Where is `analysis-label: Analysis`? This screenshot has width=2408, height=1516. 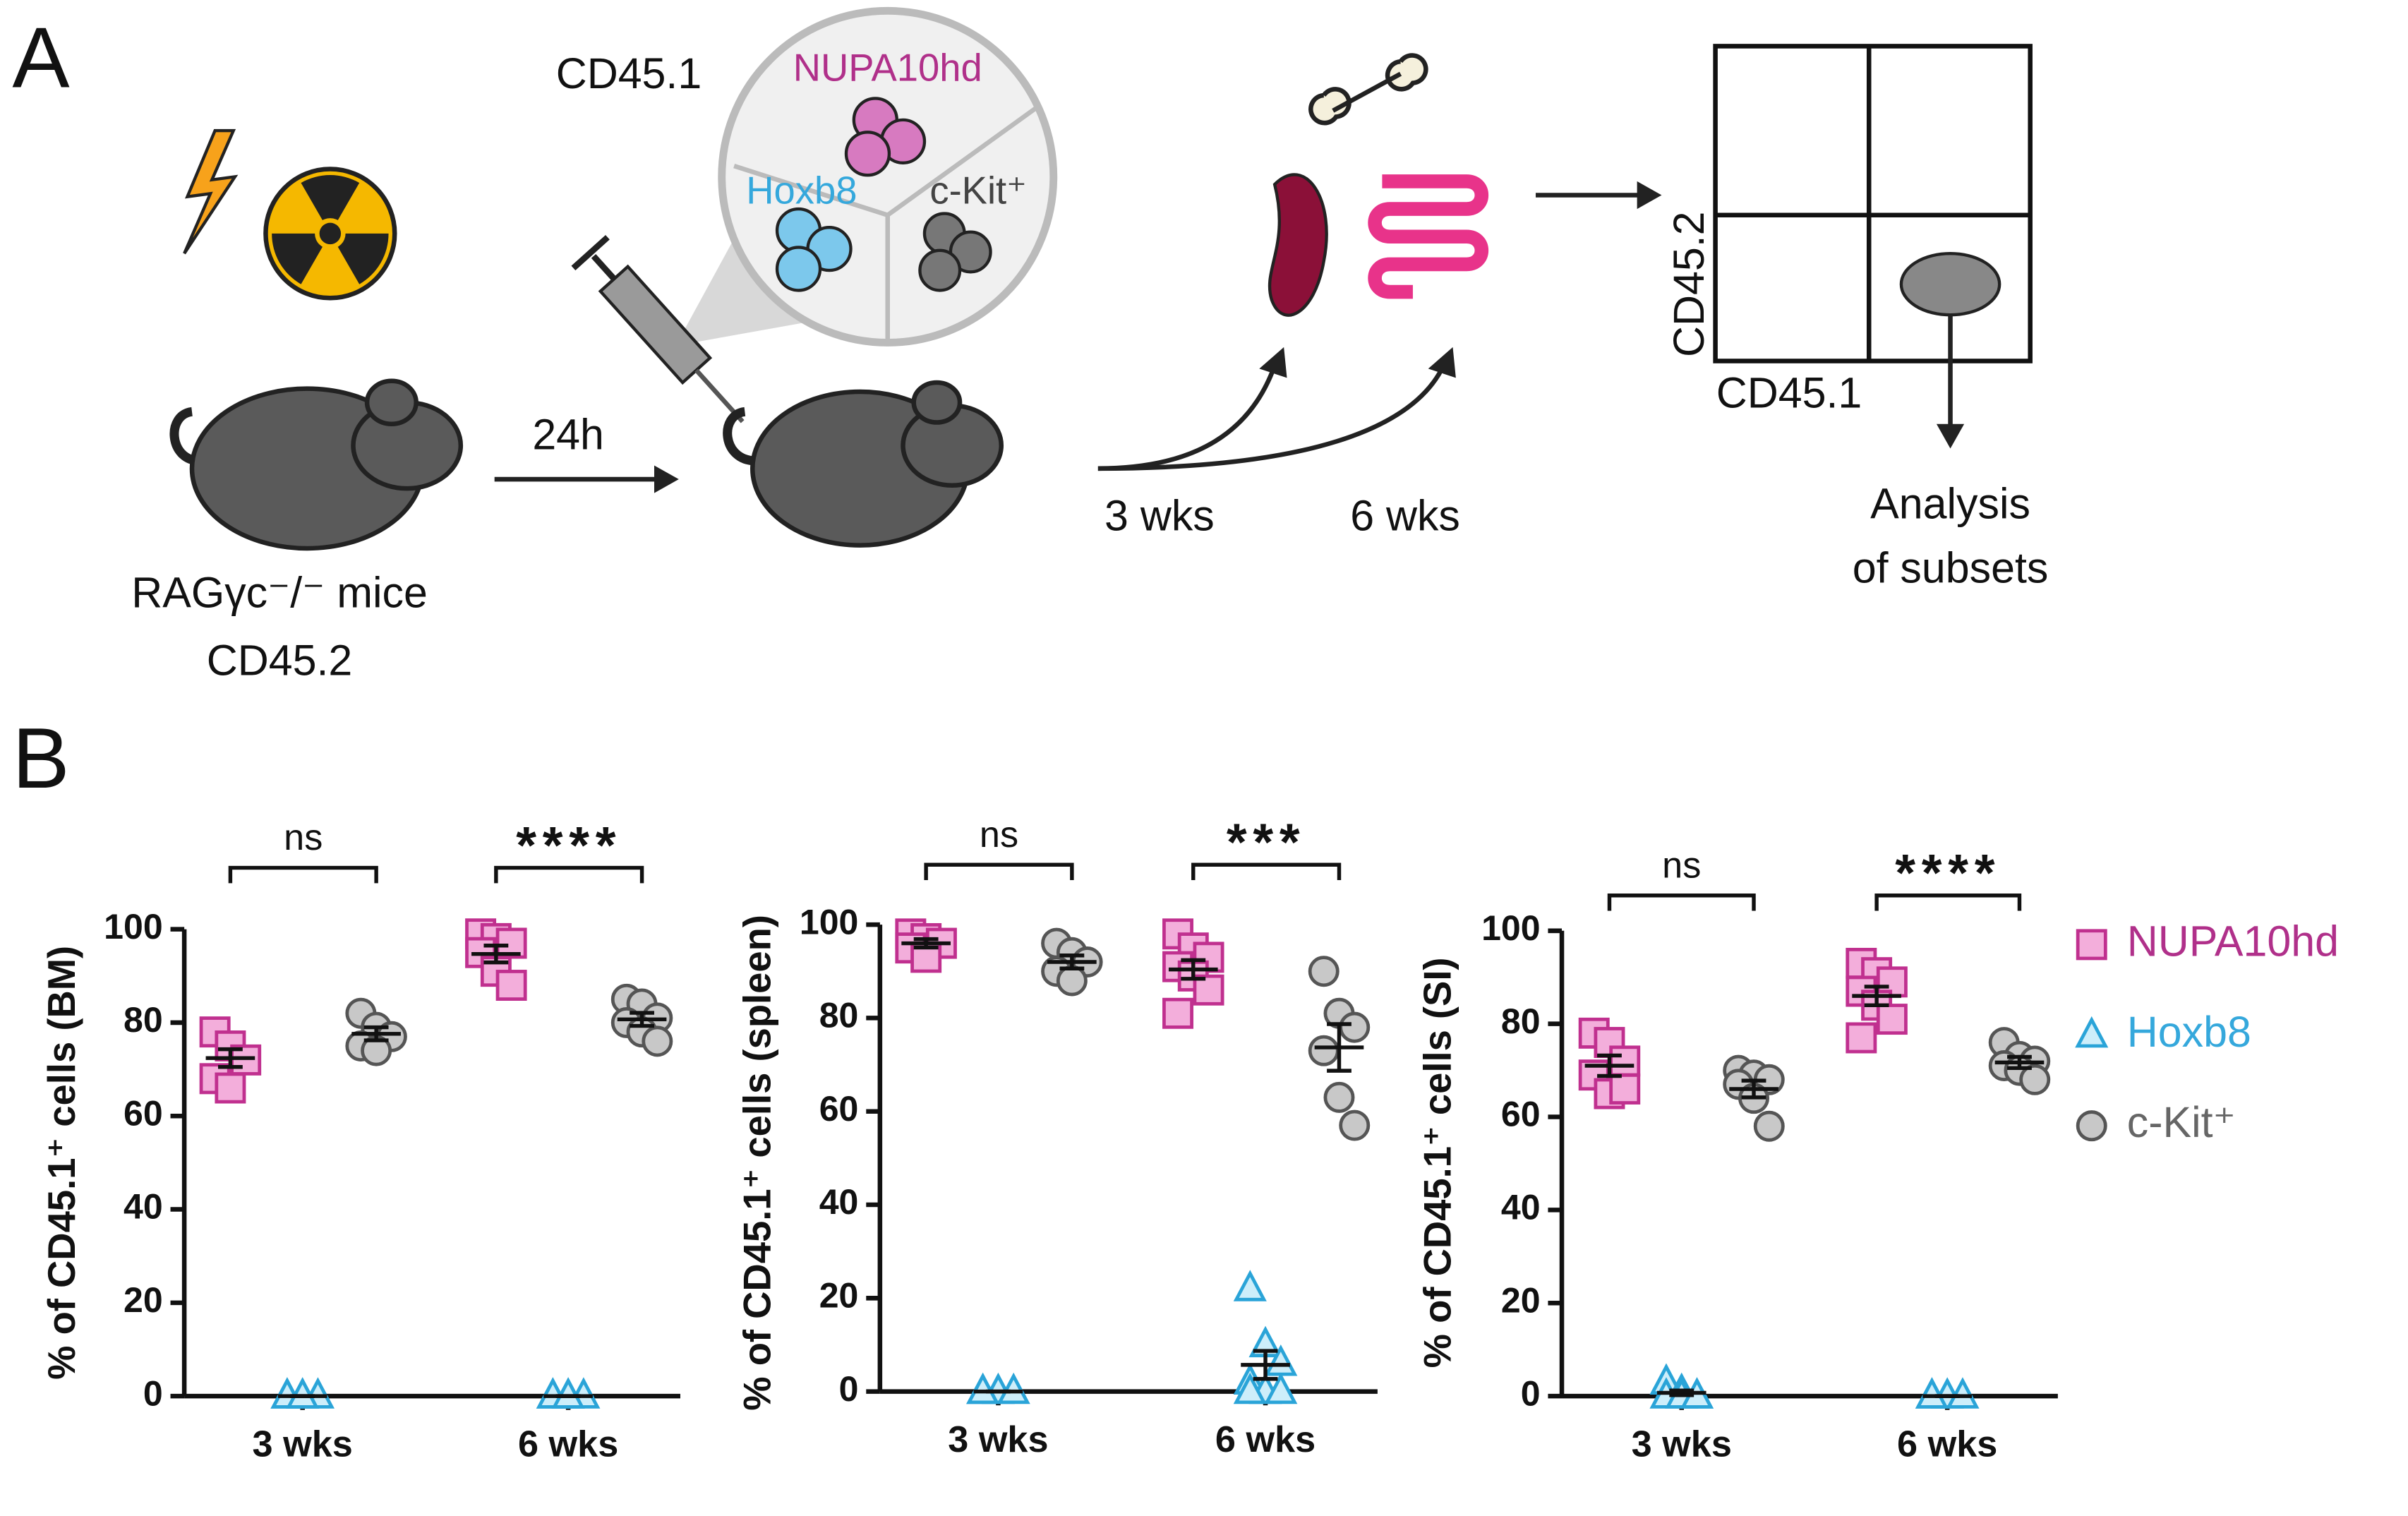
analysis-label: Analysis is located at coordinates (1950, 503).